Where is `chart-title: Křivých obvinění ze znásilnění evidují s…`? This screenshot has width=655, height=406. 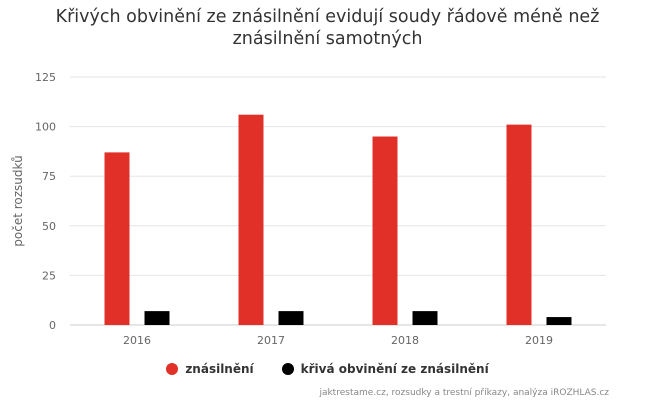
chart-title: Křivých obvinění ze znásilnění evidují s… is located at coordinates (327, 28).